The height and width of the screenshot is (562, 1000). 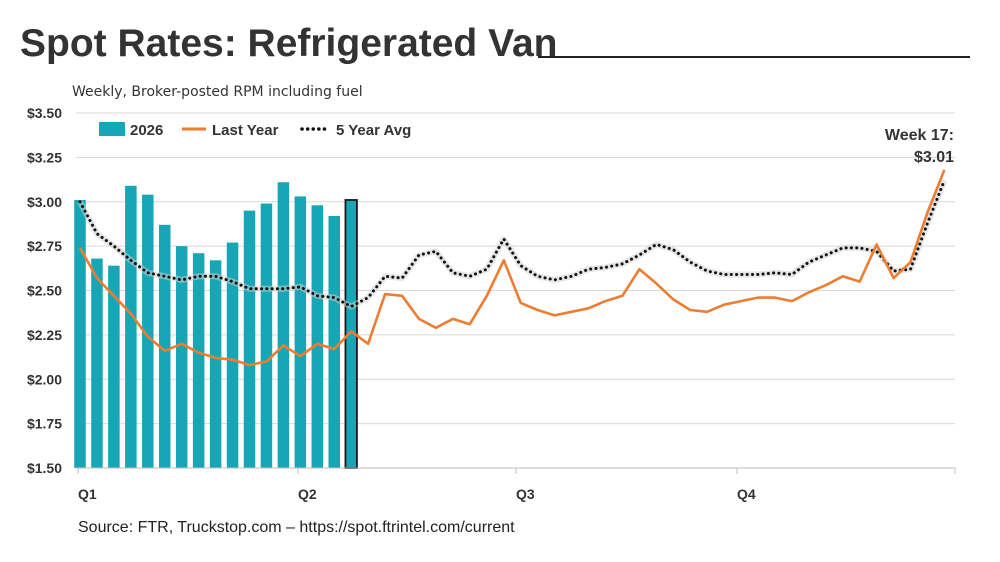 I want to click on y-tick-label: $1.50, so click(x=44, y=468).